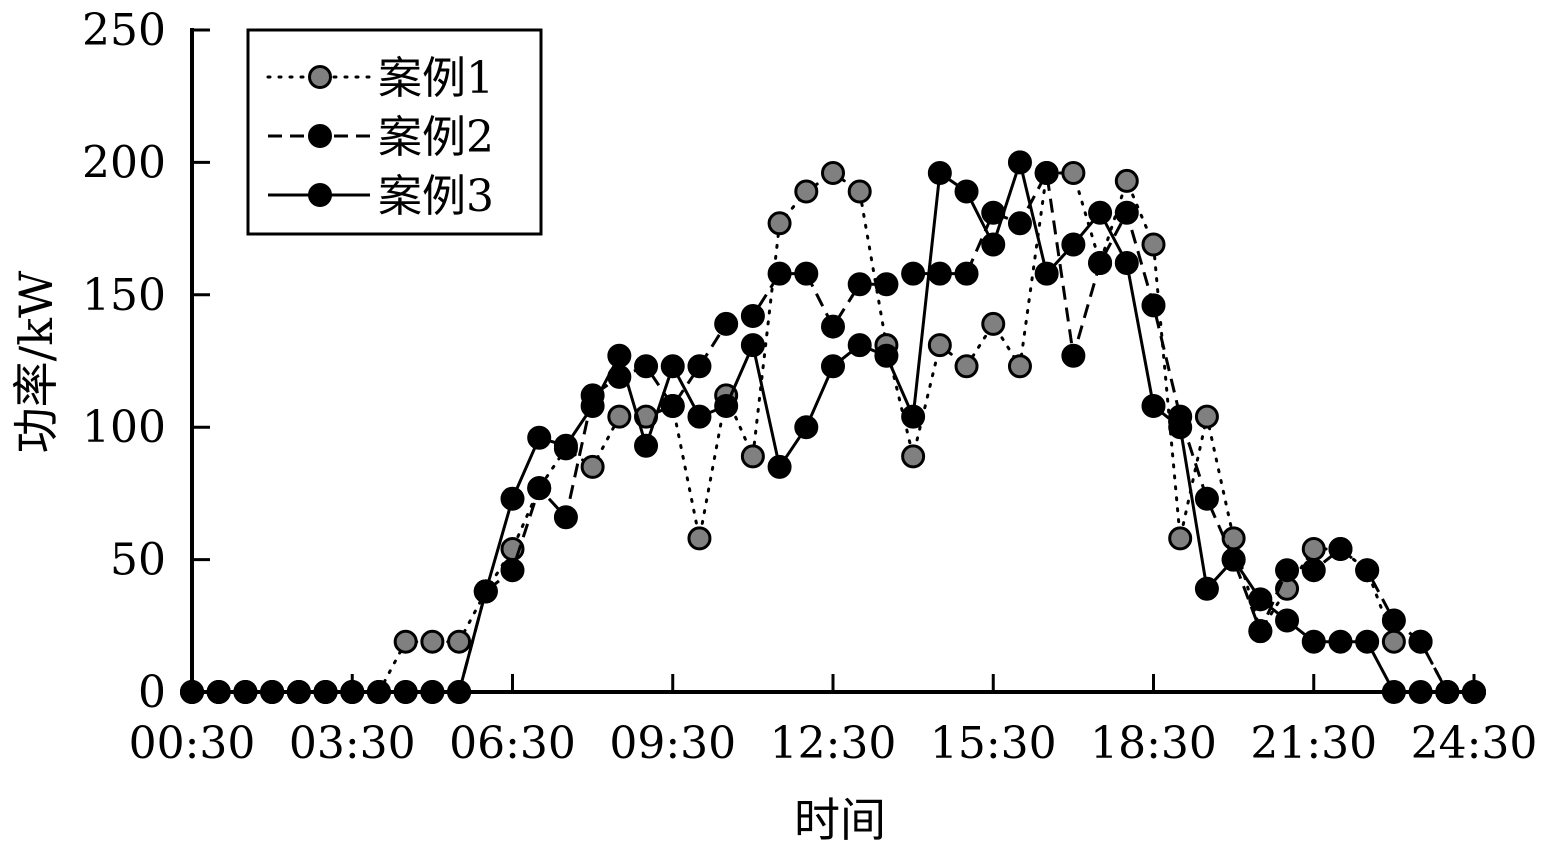  What do you see at coordinates (124, 162) in the screenshot?
I see `y-tick-label: 200` at bounding box center [124, 162].